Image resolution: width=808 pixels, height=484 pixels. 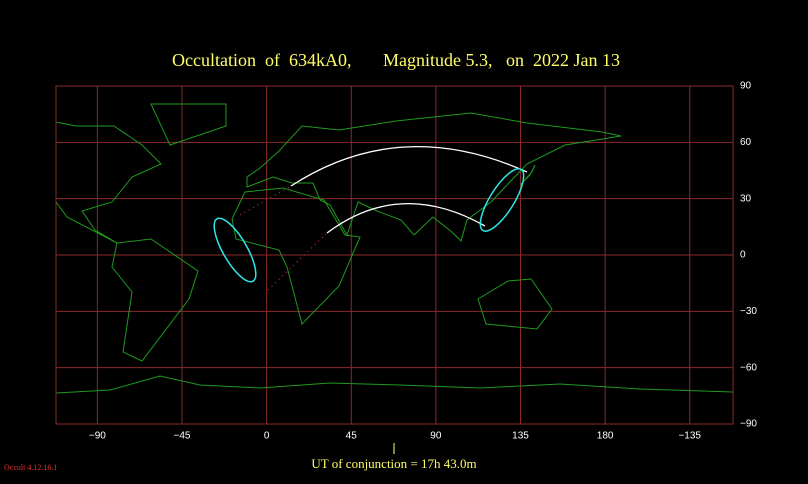 I want to click on x-tick-label: 180, so click(x=605, y=436).